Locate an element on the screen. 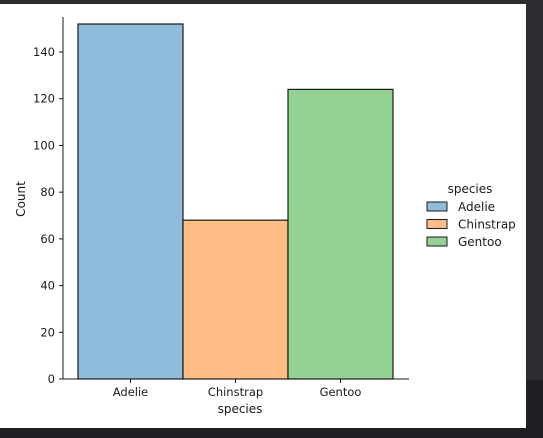 This screenshot has width=543, height=438. x-tick-label-chinstrap: Chinstrap is located at coordinates (235, 392).